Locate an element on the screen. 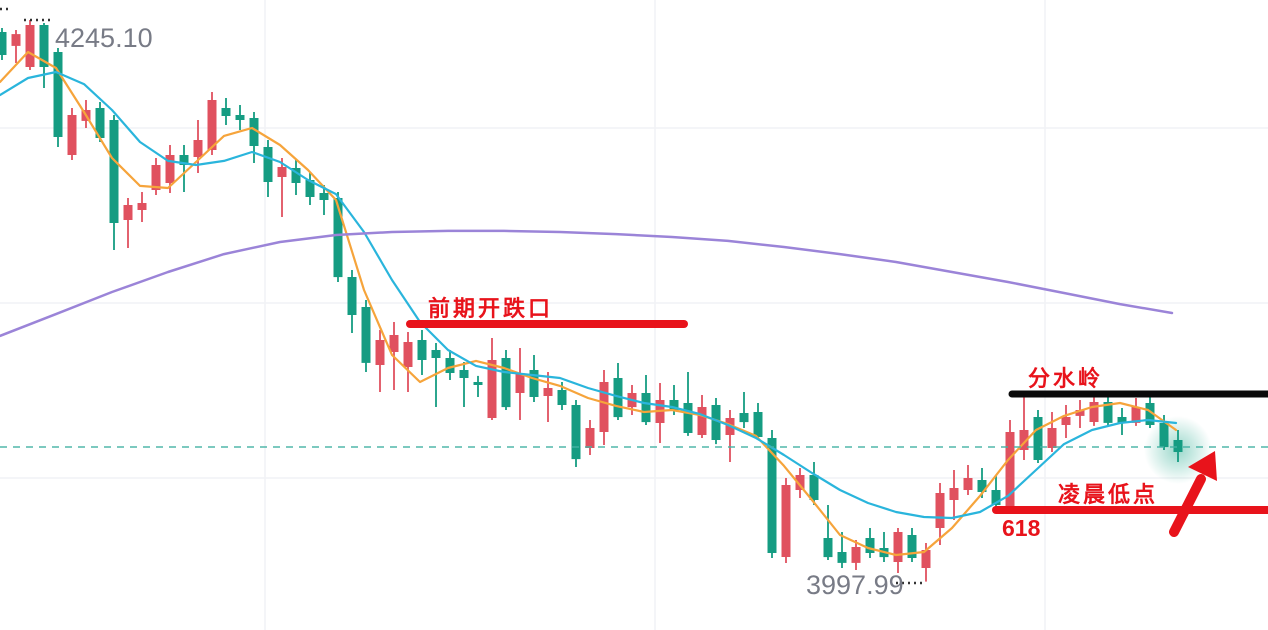 Image resolution: width=1268 pixels, height=630 pixels. low-price-label: 3997.99 is located at coordinates (855, 585).